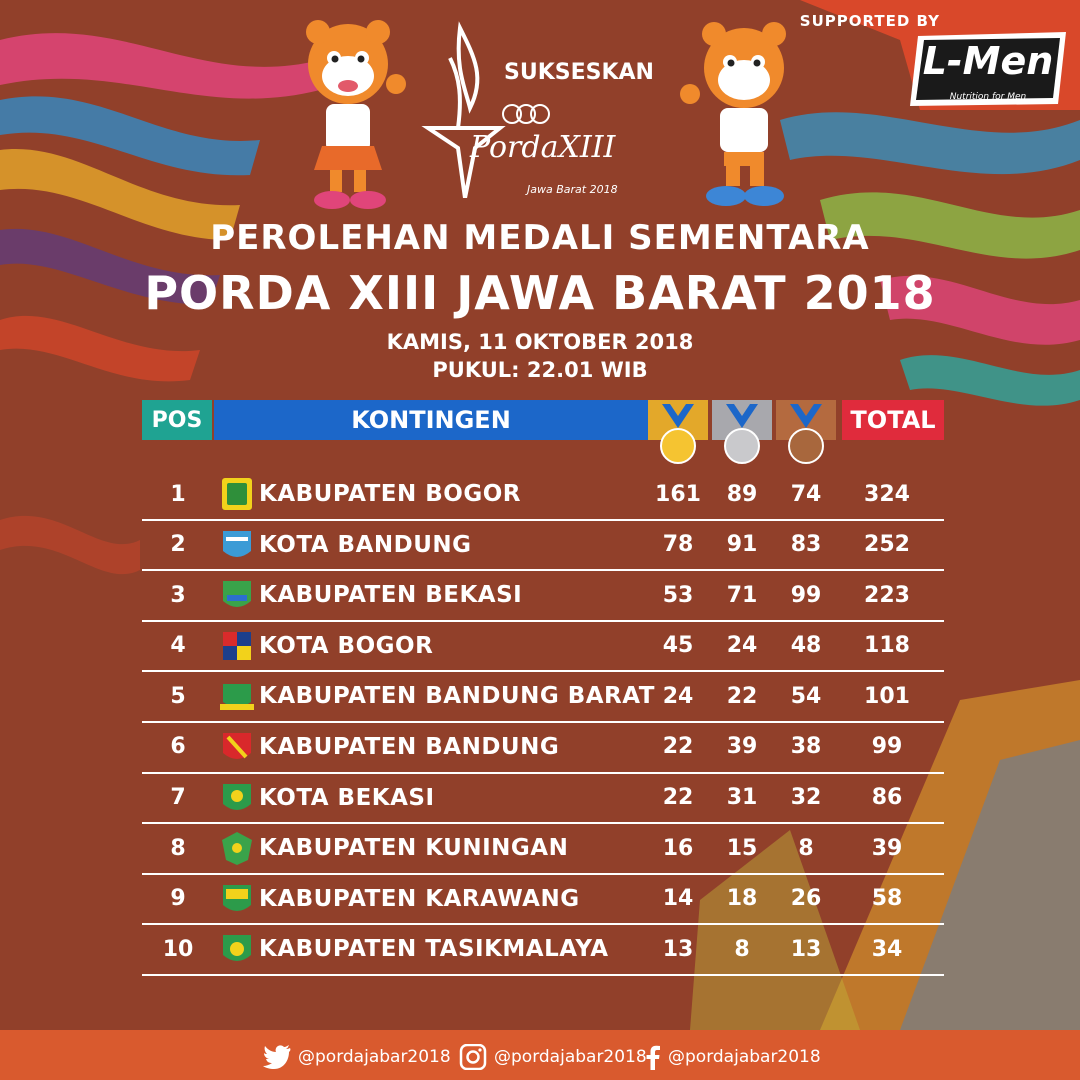 The height and width of the screenshot is (1080, 1080). Describe the element at coordinates (178, 545) in the screenshot. I see `row-pos: 2` at that location.